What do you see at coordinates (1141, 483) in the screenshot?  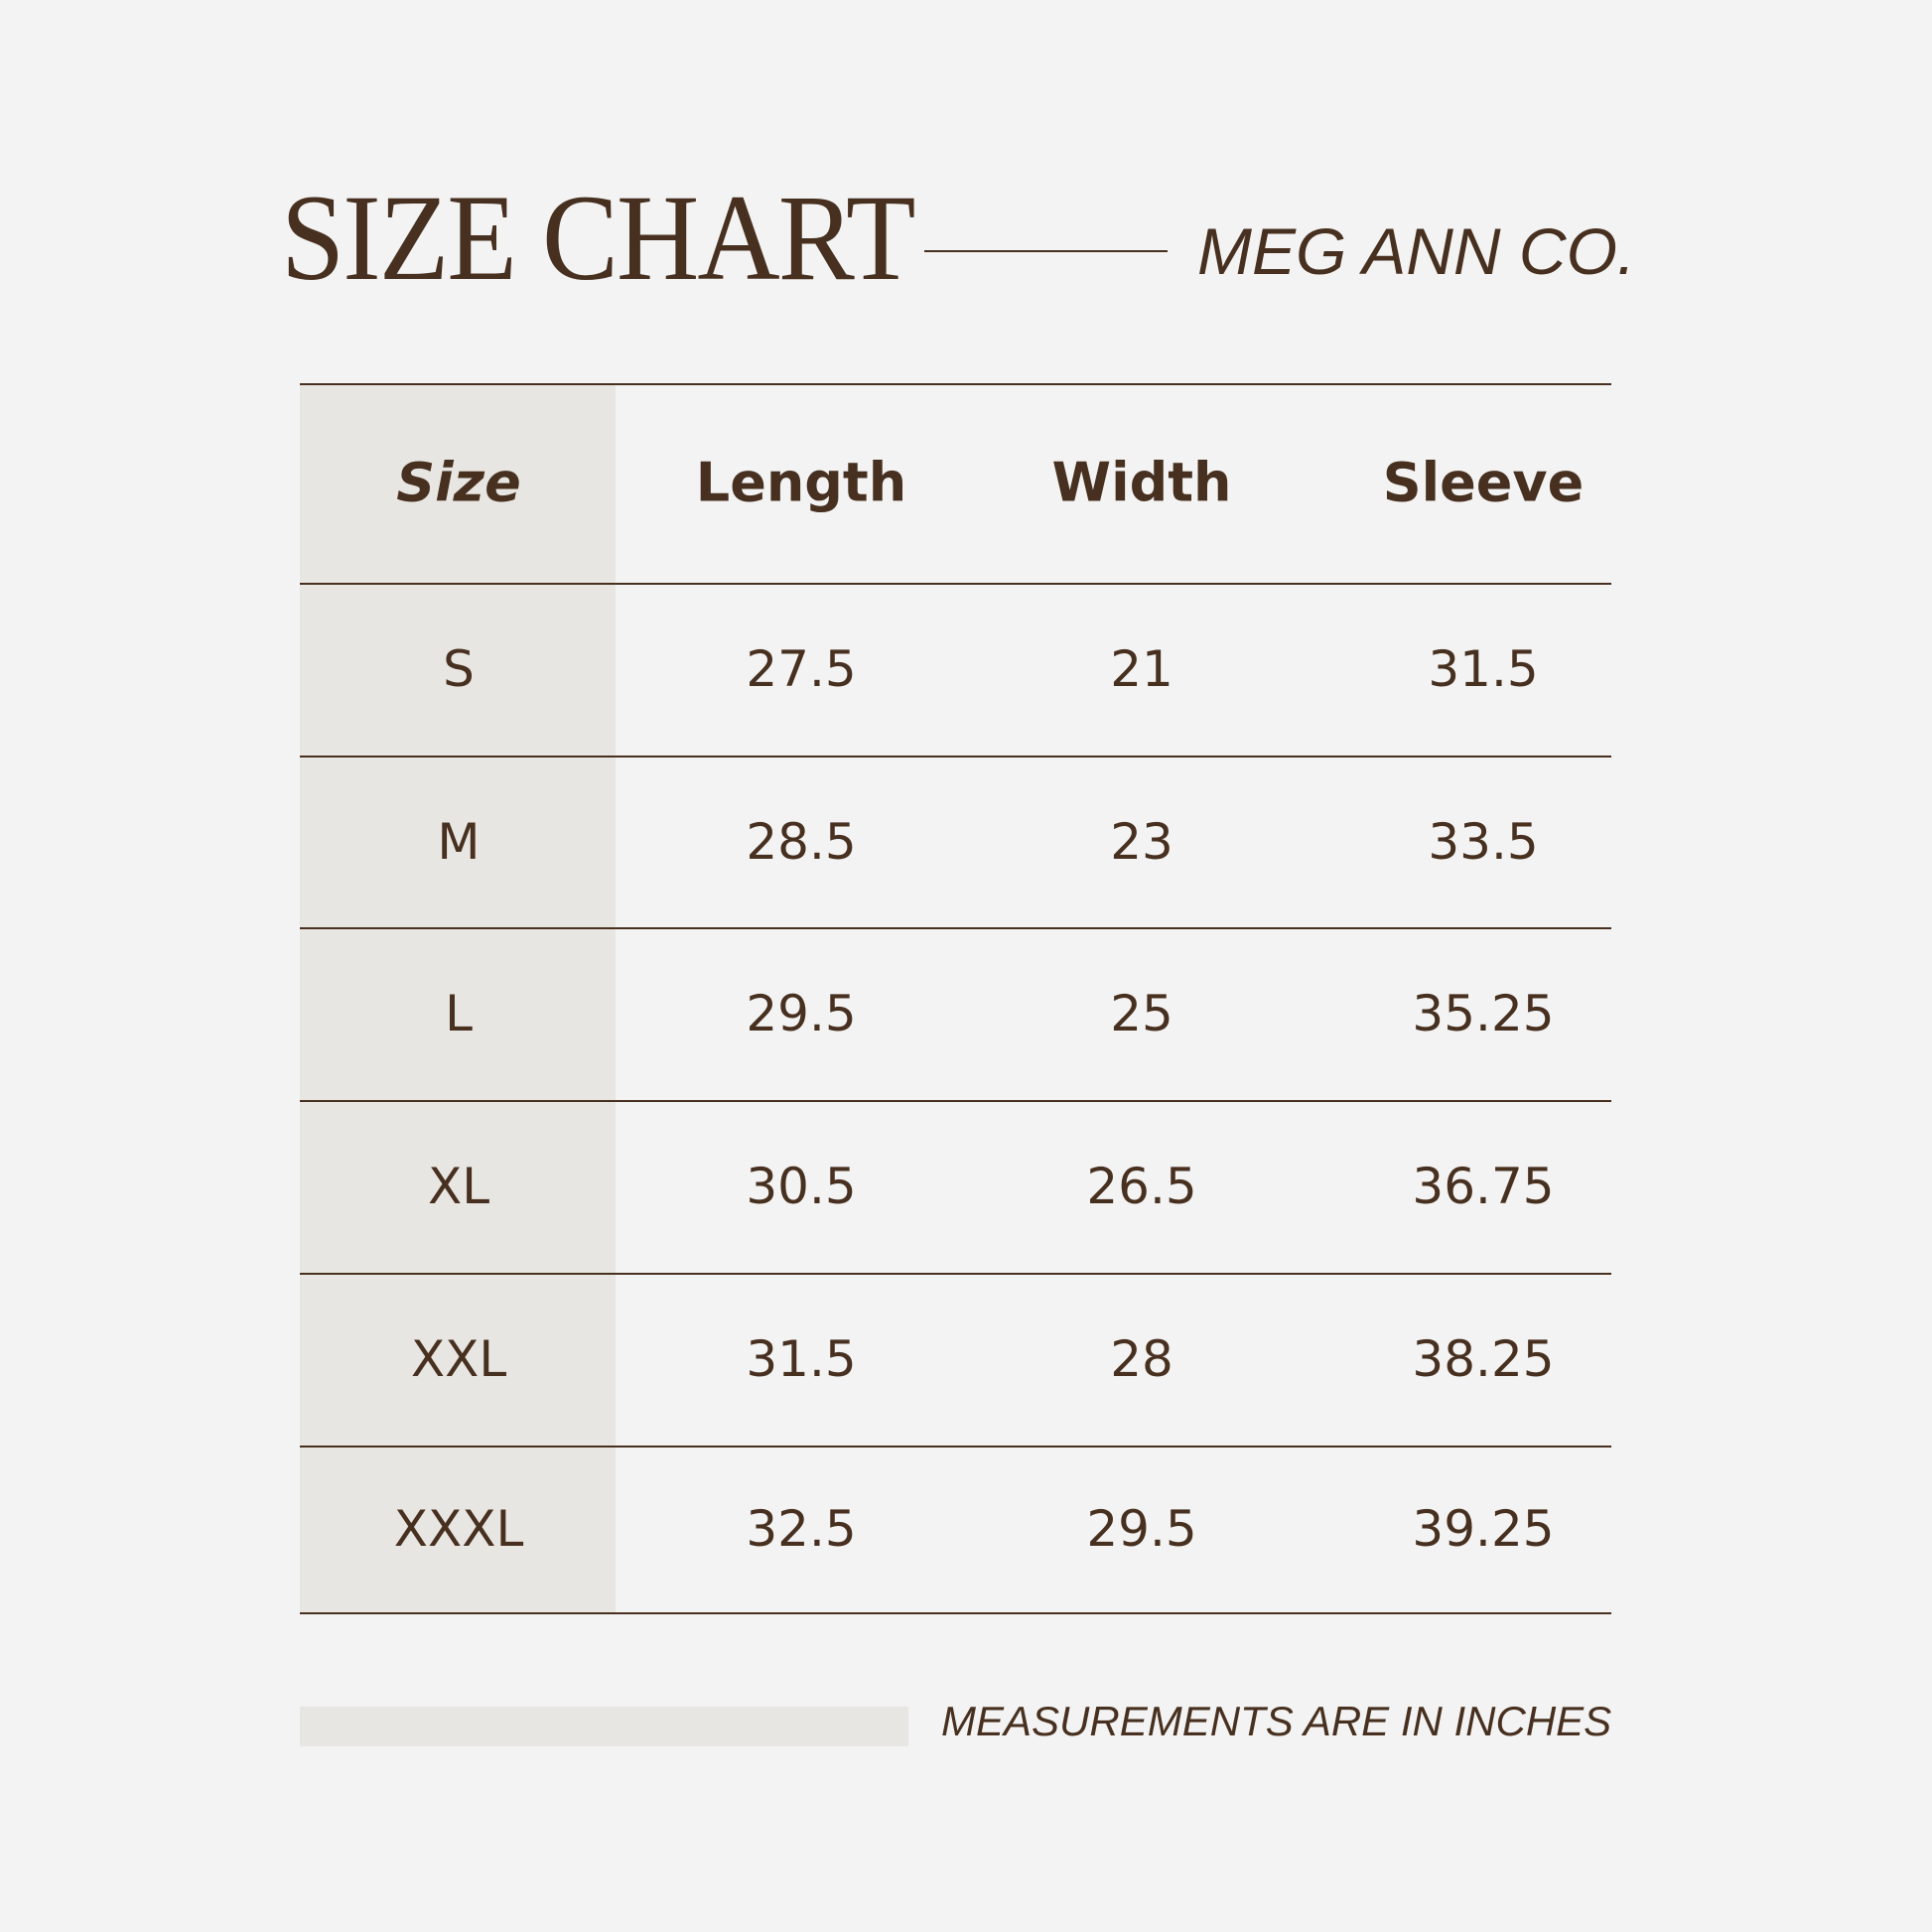 I see `column-header-width: Width` at bounding box center [1141, 483].